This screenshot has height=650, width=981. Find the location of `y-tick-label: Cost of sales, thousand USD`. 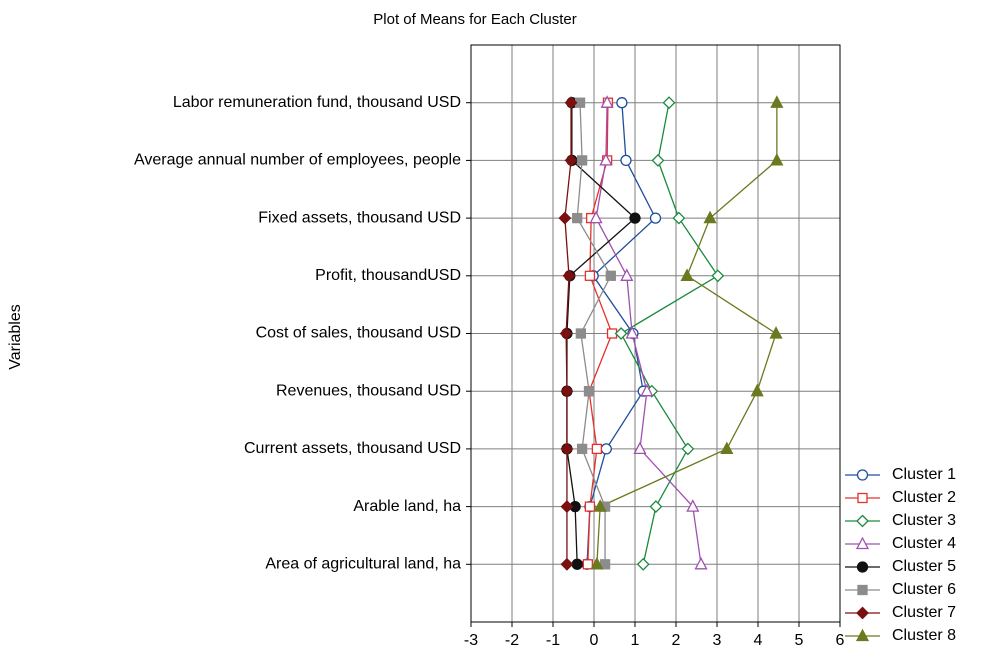

y-tick-label: Cost of sales, thousand USD is located at coordinates (358, 333).